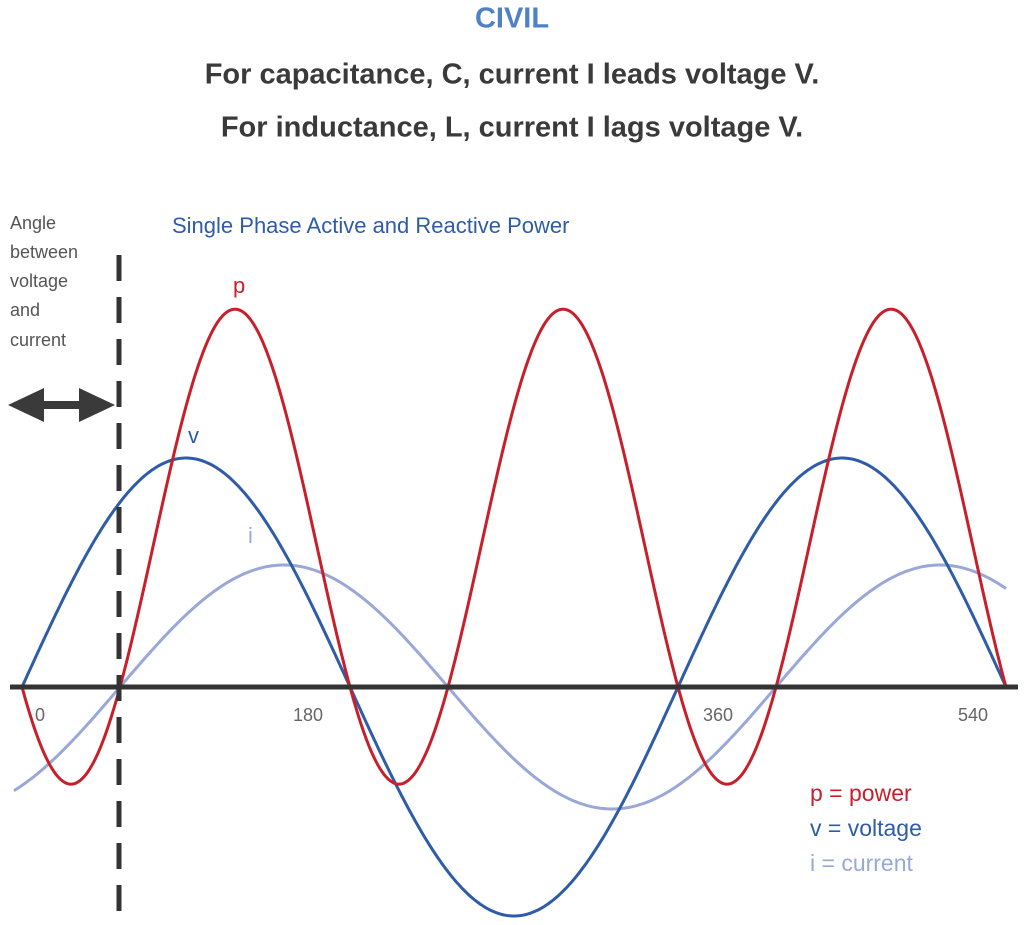 This screenshot has width=1024, height=925. I want to click on curve-label: v, so click(193, 435).